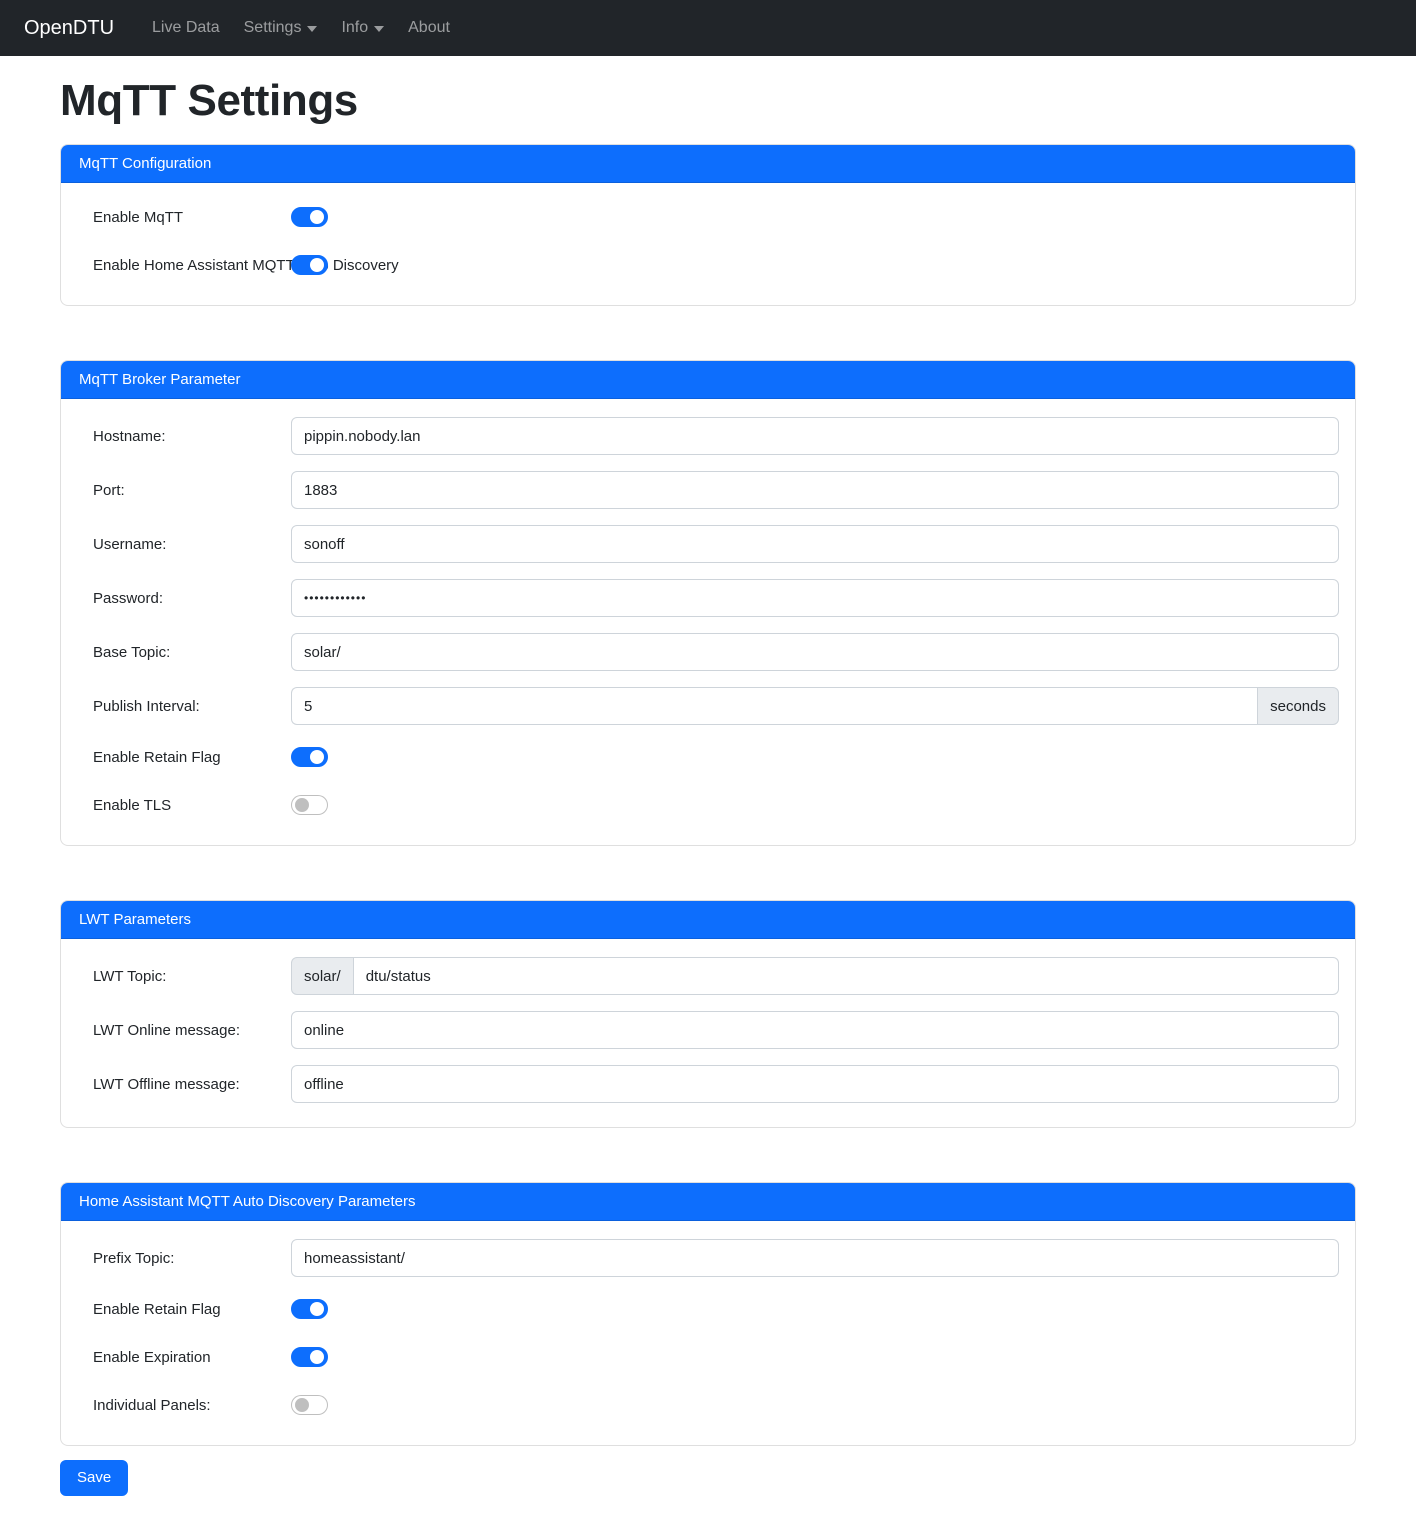 This screenshot has height=1516, width=1416. What do you see at coordinates (815, 265) in the screenshot?
I see `control-enable-ha-auto-discovery` at bounding box center [815, 265].